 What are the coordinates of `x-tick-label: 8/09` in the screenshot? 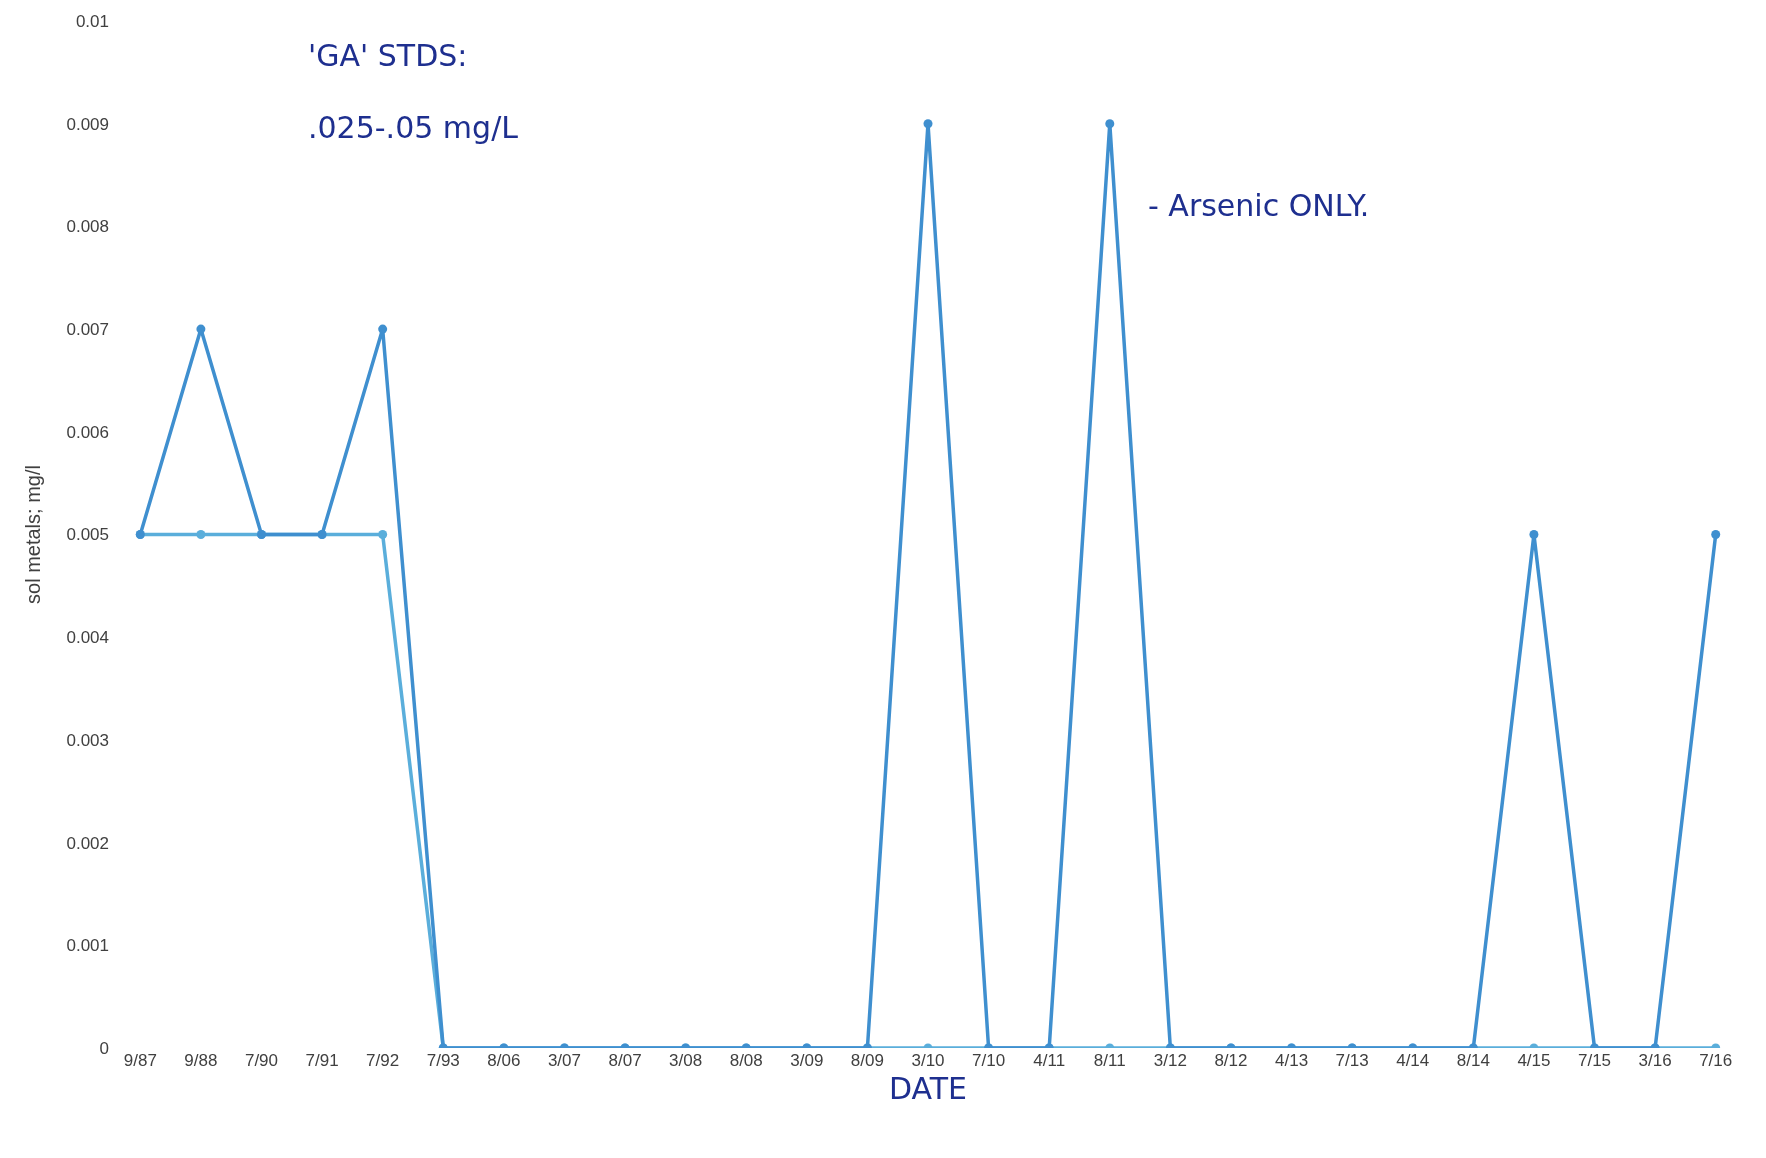 It's located at (867, 1060).